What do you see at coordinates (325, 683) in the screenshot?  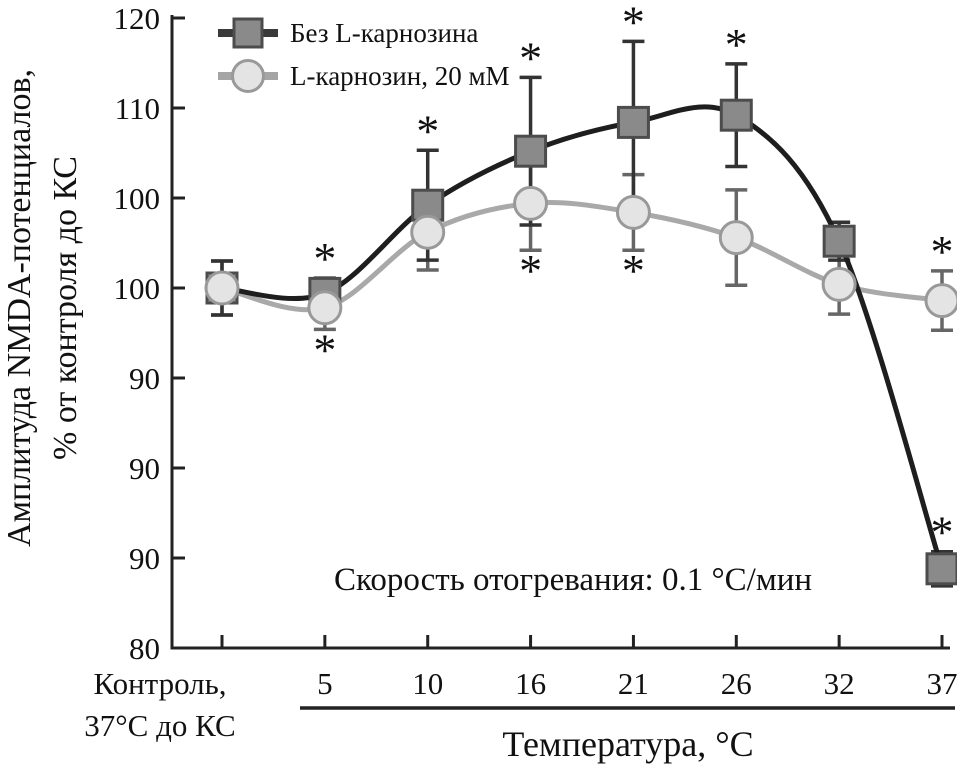 I see `x-tick-label: 5` at bounding box center [325, 683].